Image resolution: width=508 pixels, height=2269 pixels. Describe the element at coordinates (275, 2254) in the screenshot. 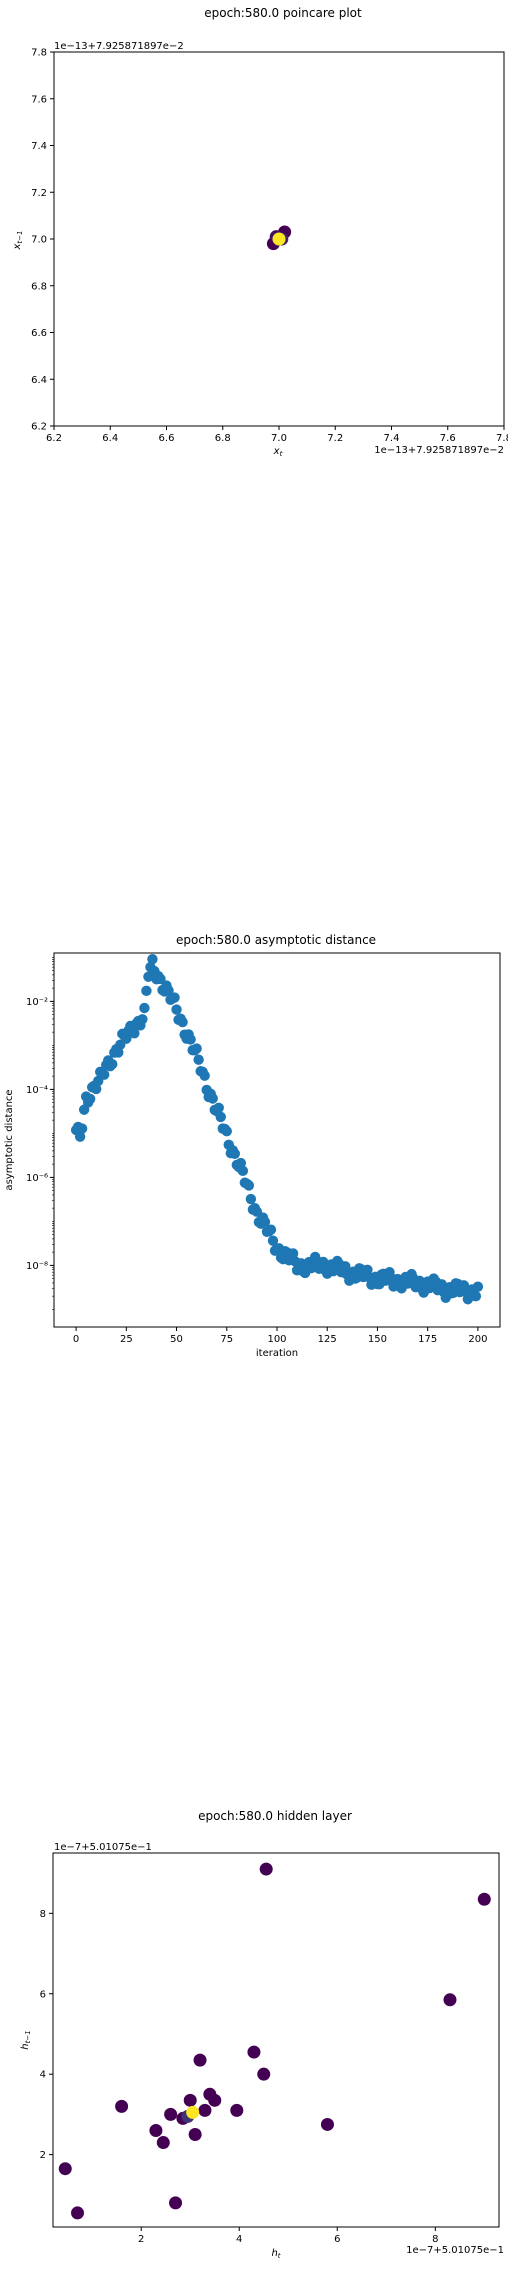

I see `hidden-x-label: ht` at that location.